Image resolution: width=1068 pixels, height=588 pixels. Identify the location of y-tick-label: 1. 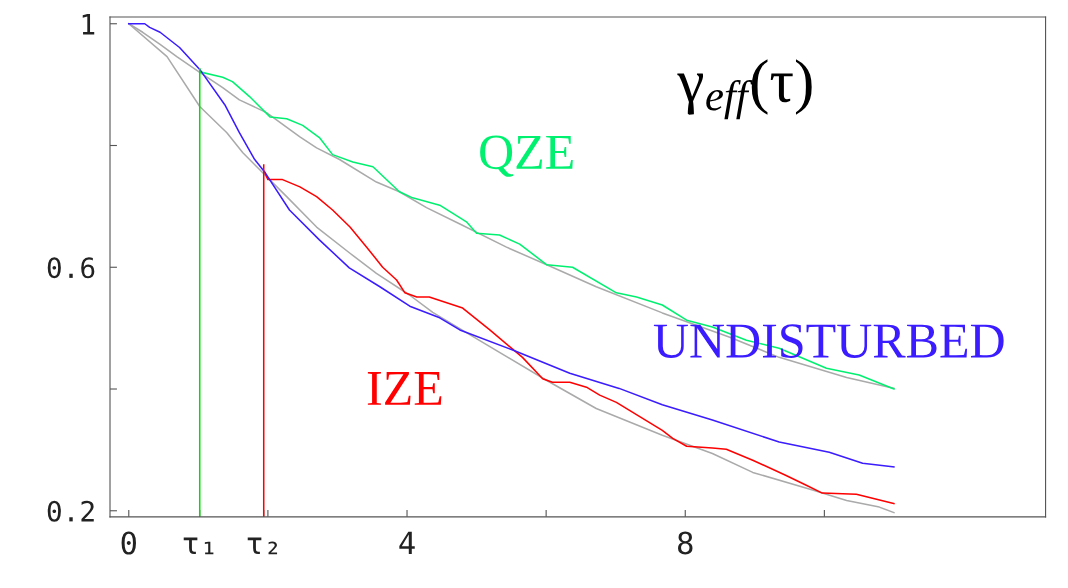
(88, 24).